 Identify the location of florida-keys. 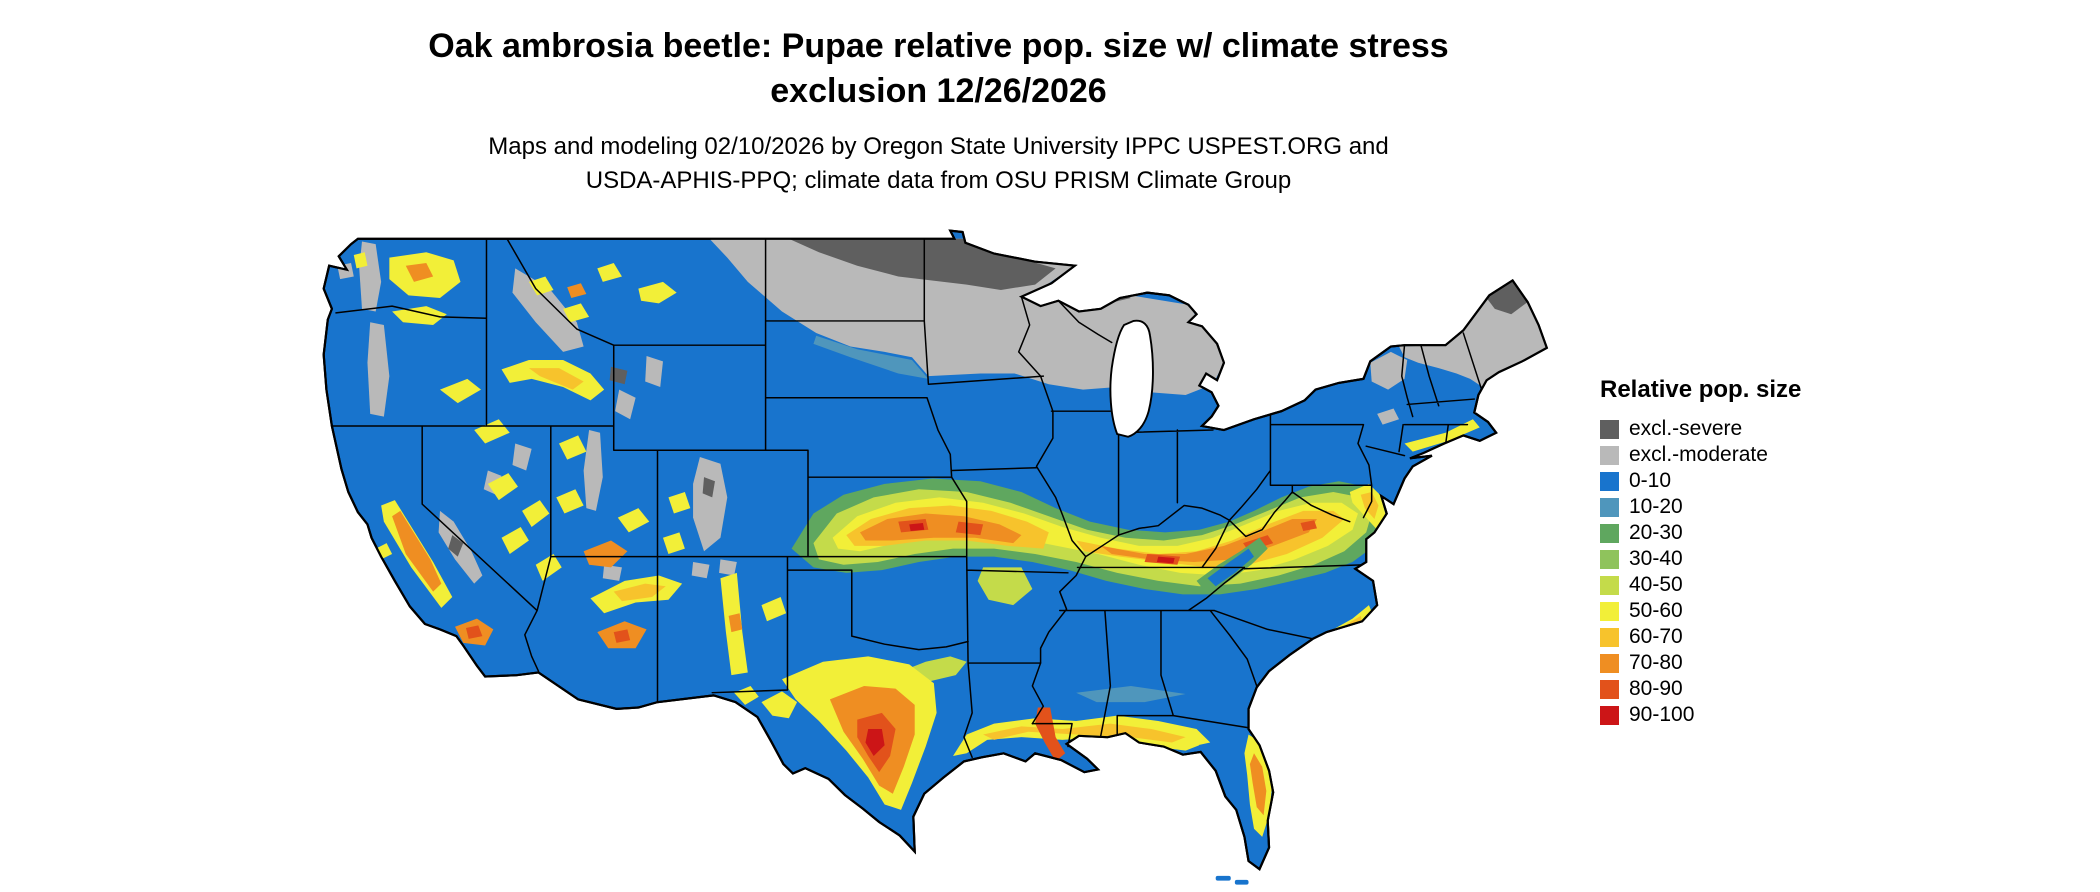
(1232, 880).